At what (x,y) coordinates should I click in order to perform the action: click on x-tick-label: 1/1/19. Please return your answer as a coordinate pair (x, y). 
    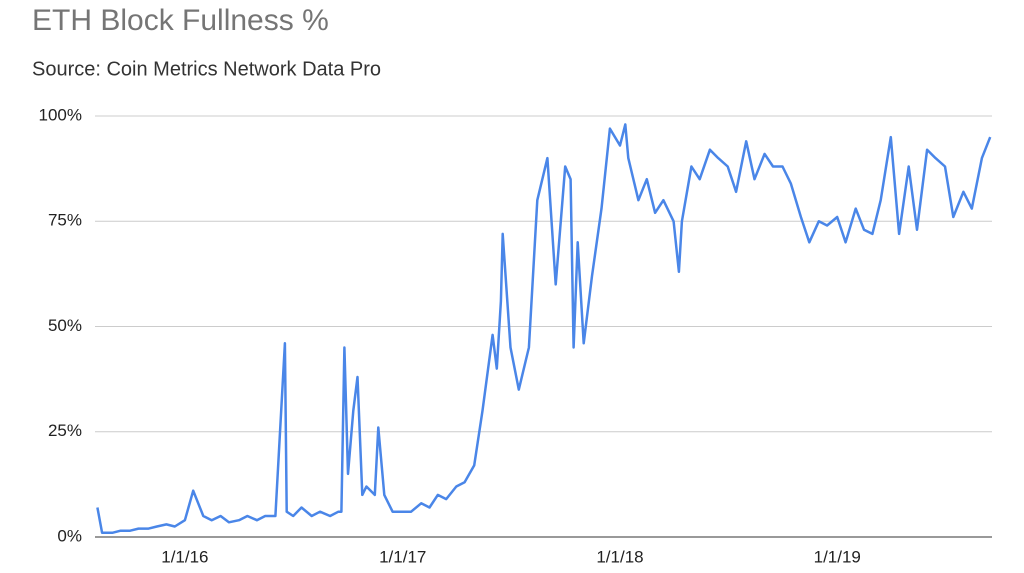
    Looking at the image, I should click on (837, 556).